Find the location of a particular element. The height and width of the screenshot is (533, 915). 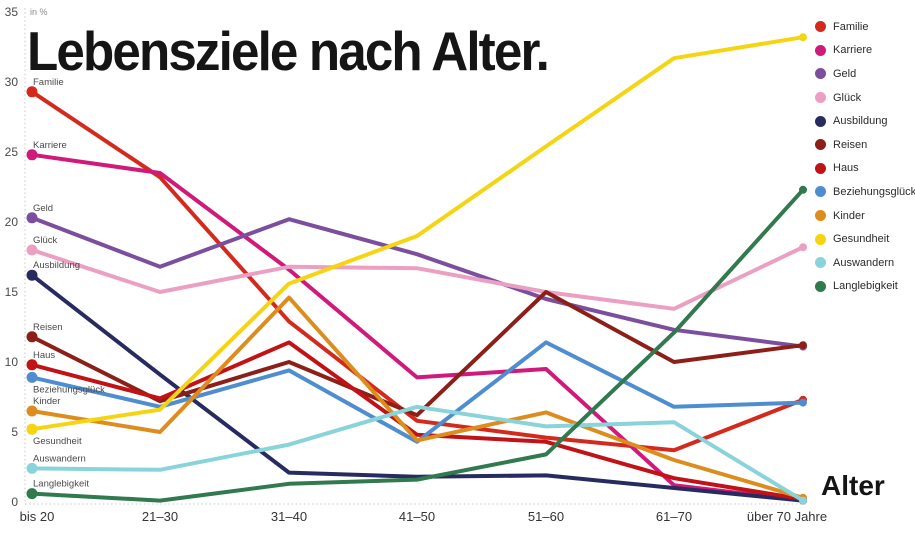

legend-item-beziehungsgl-ck: Beziehungsglück is located at coordinates (865, 192).